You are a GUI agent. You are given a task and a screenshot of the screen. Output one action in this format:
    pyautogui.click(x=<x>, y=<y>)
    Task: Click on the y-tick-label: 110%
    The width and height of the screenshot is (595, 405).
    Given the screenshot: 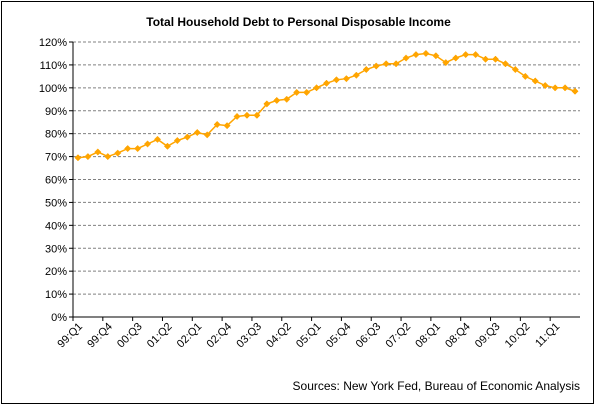 What is the action you would take?
    pyautogui.click(x=54, y=66)
    